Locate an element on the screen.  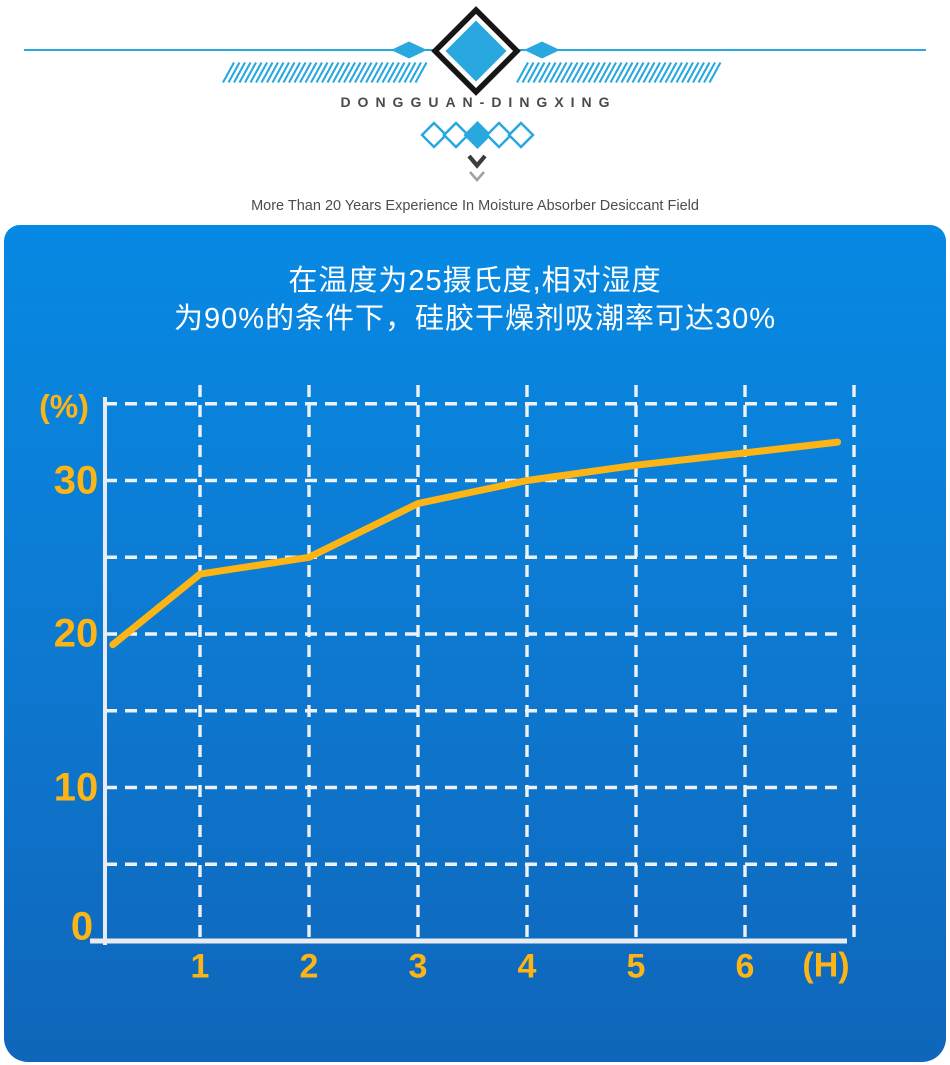
y-axis-unit-label: (%) is located at coordinates (64, 406).